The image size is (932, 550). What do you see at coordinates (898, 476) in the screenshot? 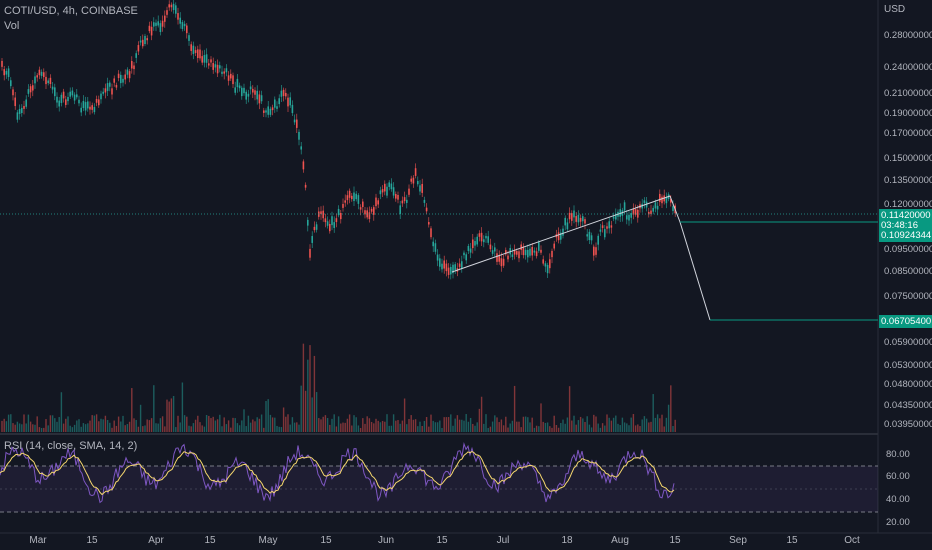
I see `rsi-axis-label: 60.00` at bounding box center [898, 476].